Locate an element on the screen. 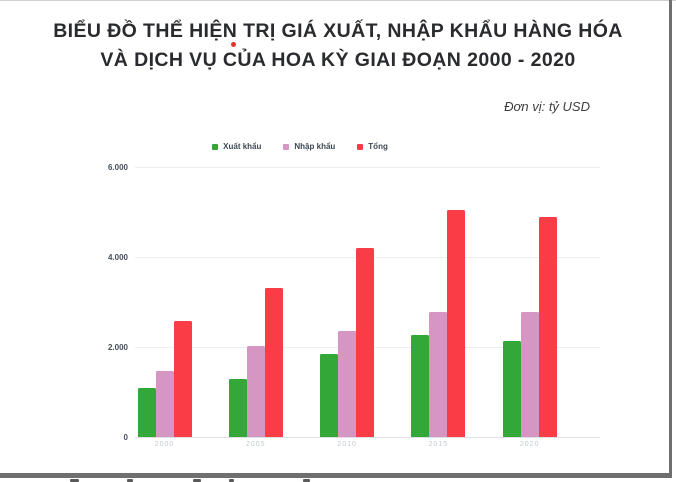  right-crop-border is located at coordinates (670, 239).